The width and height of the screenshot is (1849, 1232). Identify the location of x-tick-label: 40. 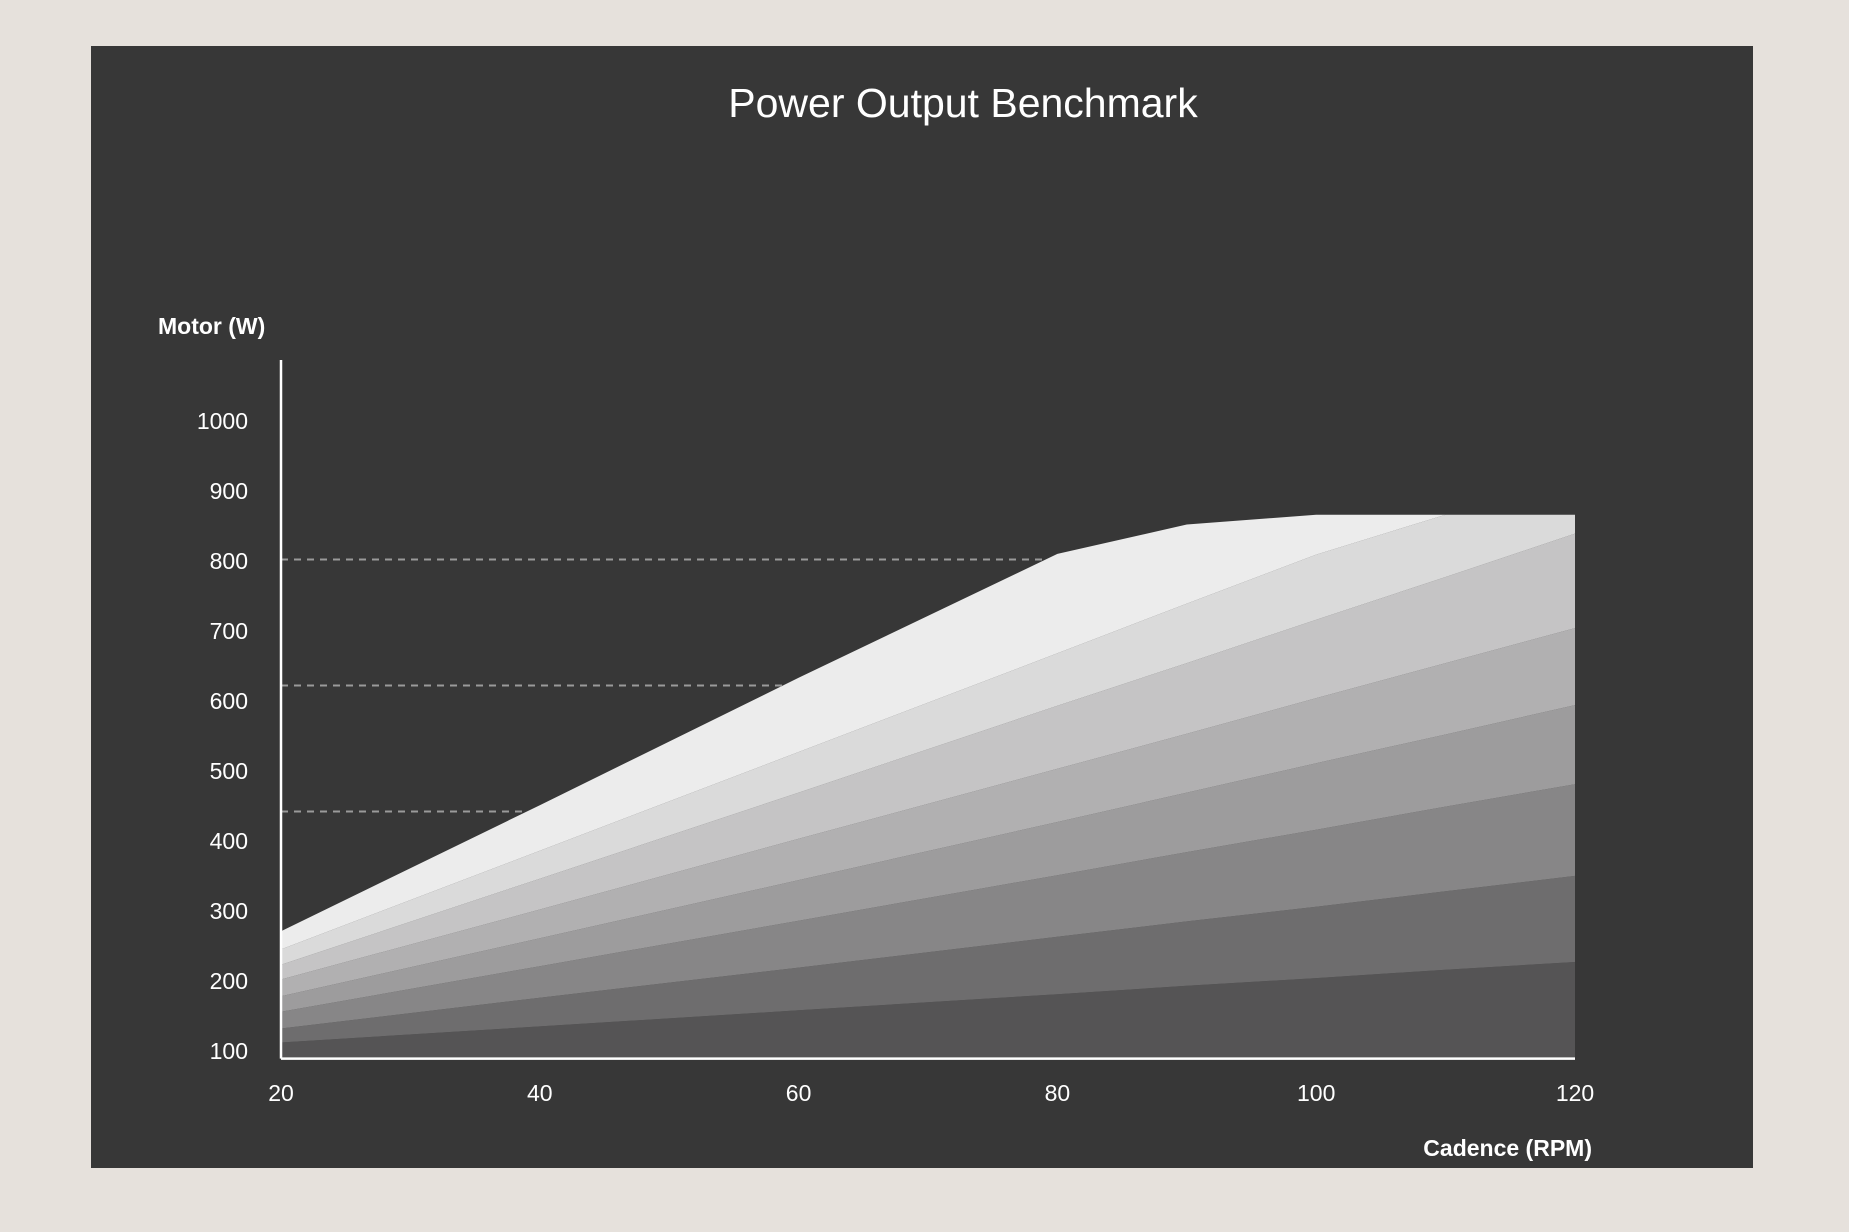
(540, 1093).